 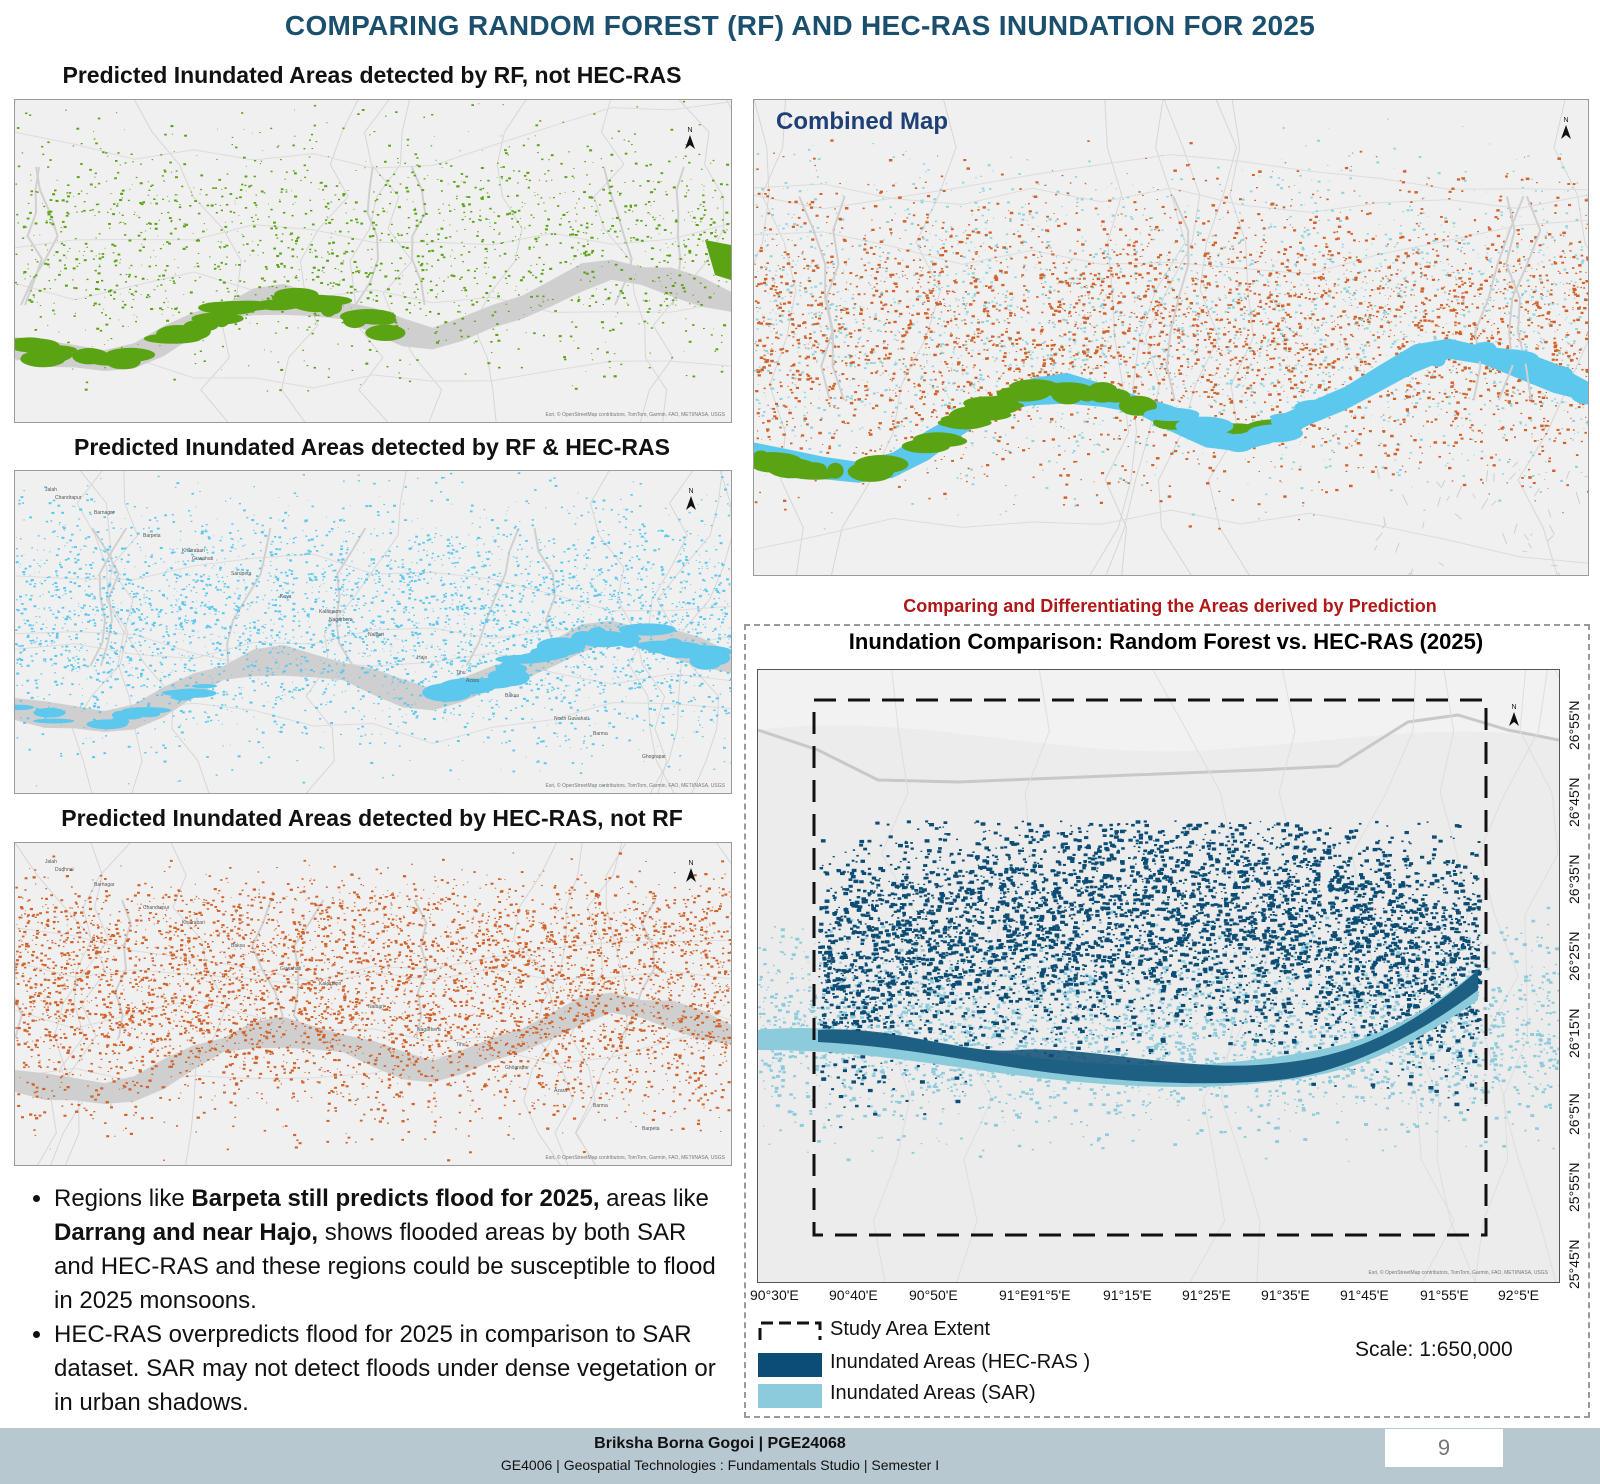 I want to click on longitude-label: 91°25'E, so click(x=1206, y=1295).